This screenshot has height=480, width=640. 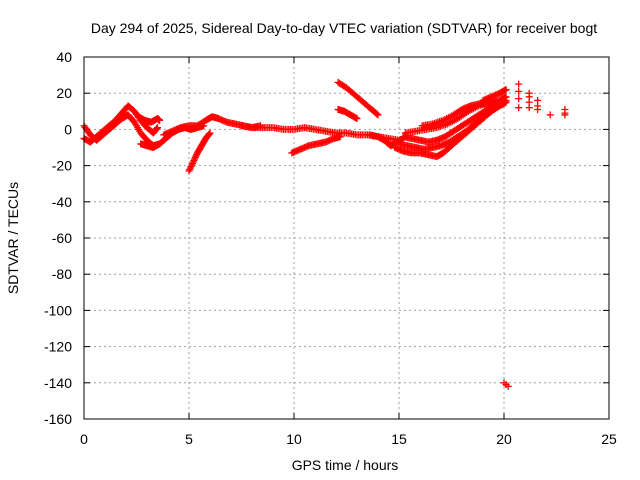 I want to click on x-tick-label: 0, so click(x=84, y=439).